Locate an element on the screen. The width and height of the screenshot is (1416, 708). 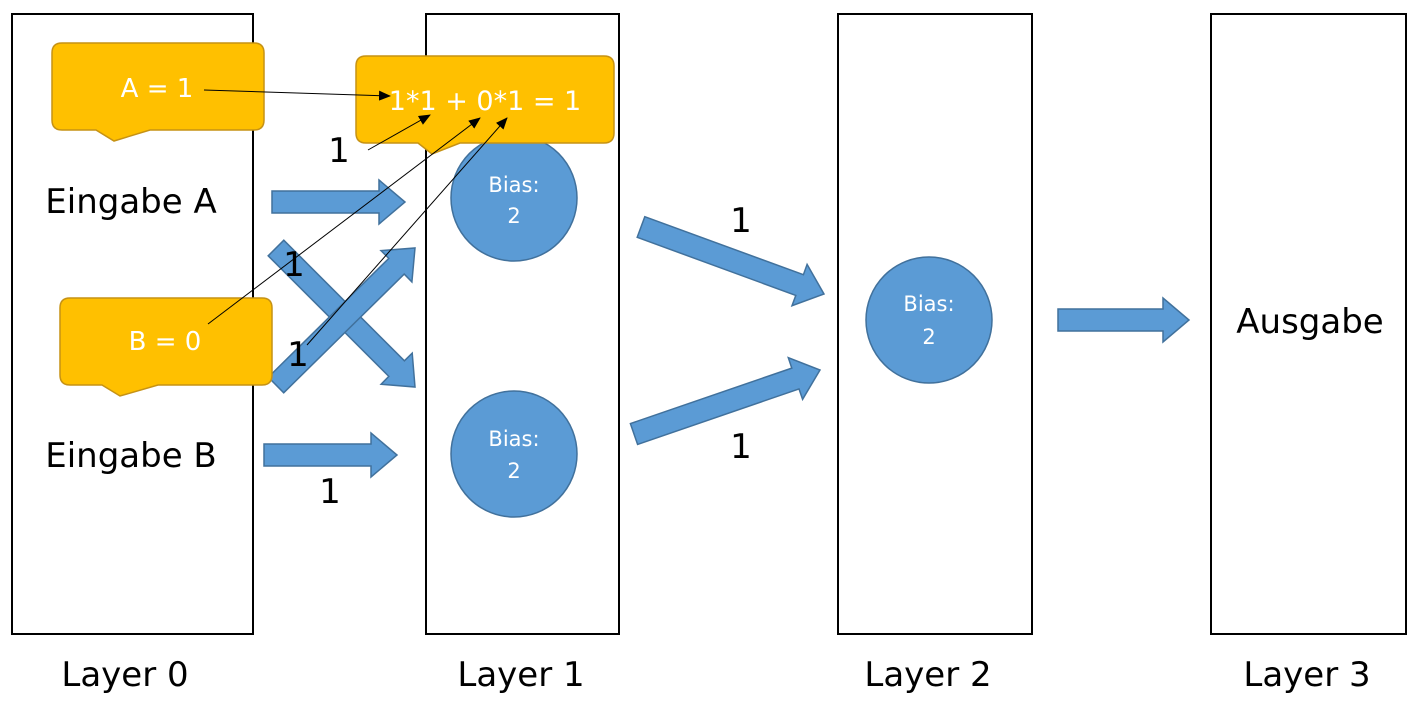
neuron-l2: Bias: 2 is located at coordinates (929, 320).